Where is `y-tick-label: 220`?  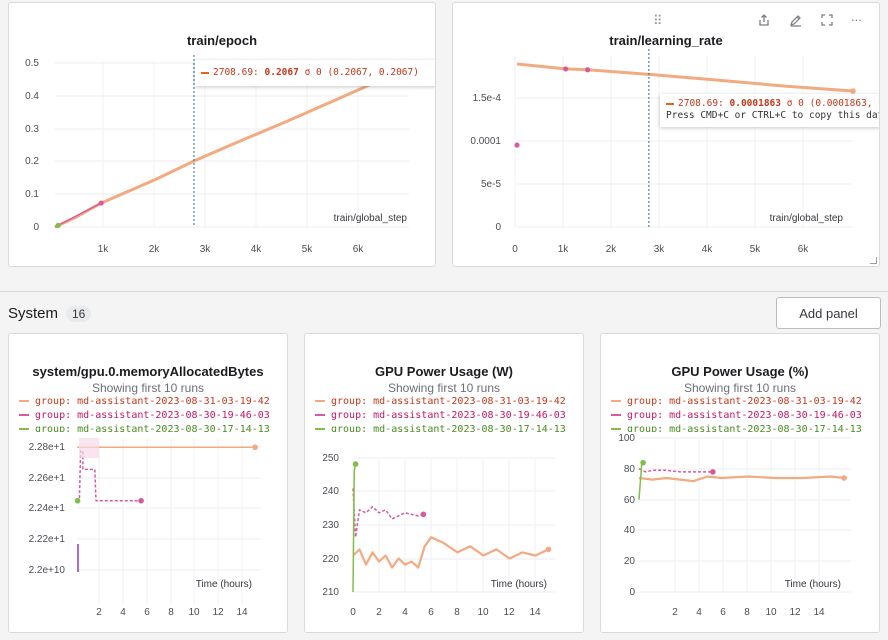
y-tick-label: 220 is located at coordinates (330, 559).